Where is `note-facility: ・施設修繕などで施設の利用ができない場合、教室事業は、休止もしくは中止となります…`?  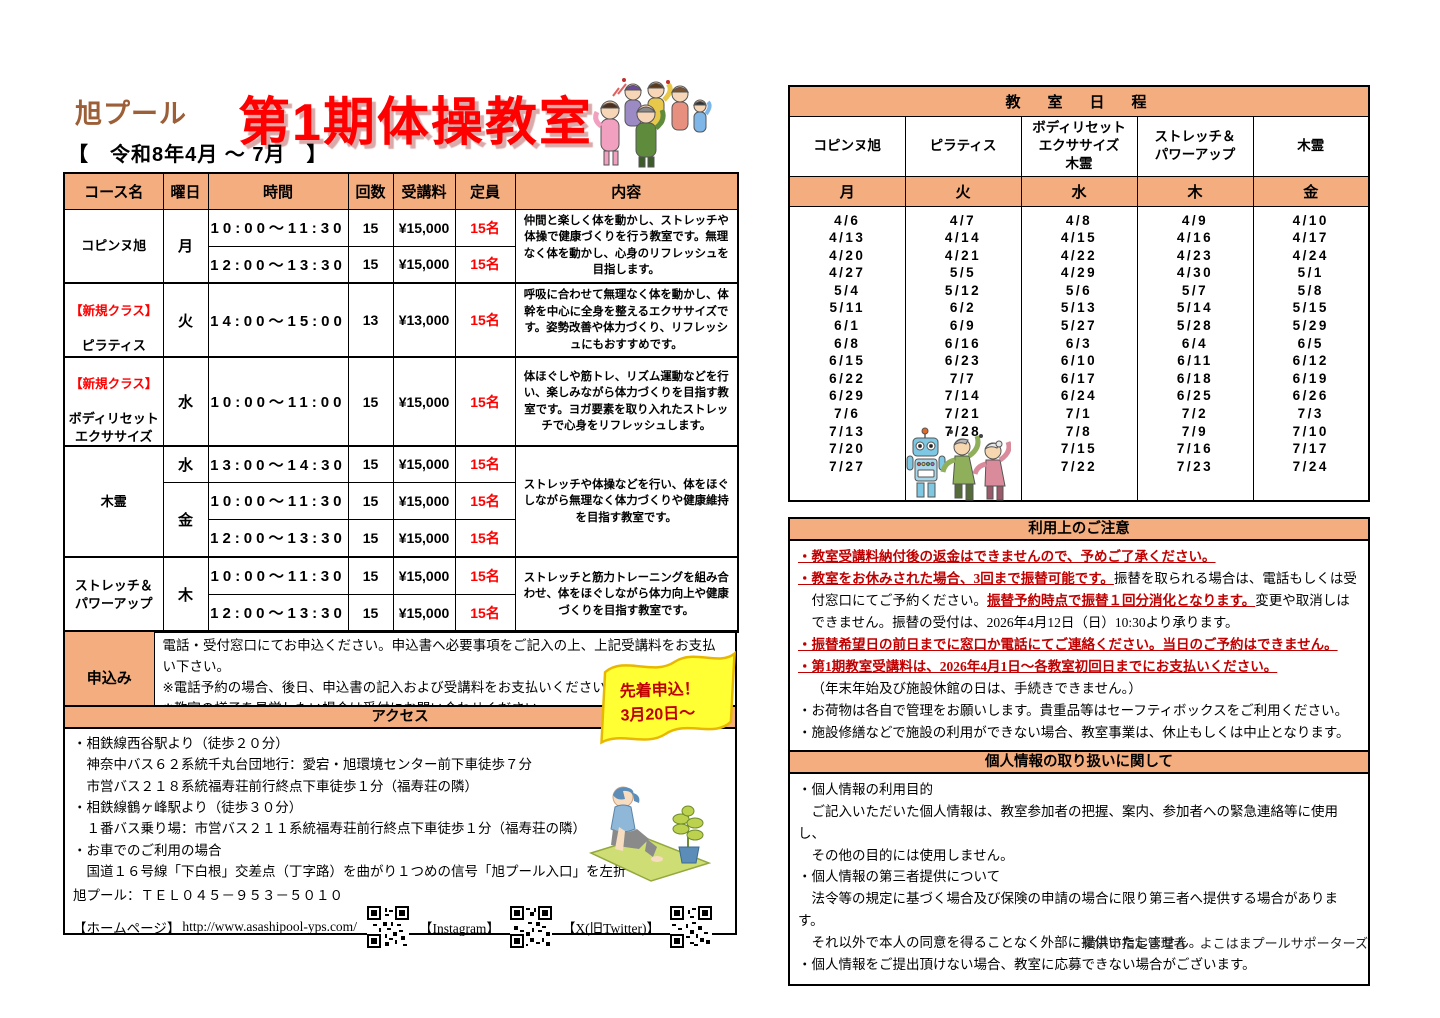 note-facility: ・施設修繕などで施設の利用ができない場合、教室事業は、休止もしくは中止となります… is located at coordinates (1074, 732).